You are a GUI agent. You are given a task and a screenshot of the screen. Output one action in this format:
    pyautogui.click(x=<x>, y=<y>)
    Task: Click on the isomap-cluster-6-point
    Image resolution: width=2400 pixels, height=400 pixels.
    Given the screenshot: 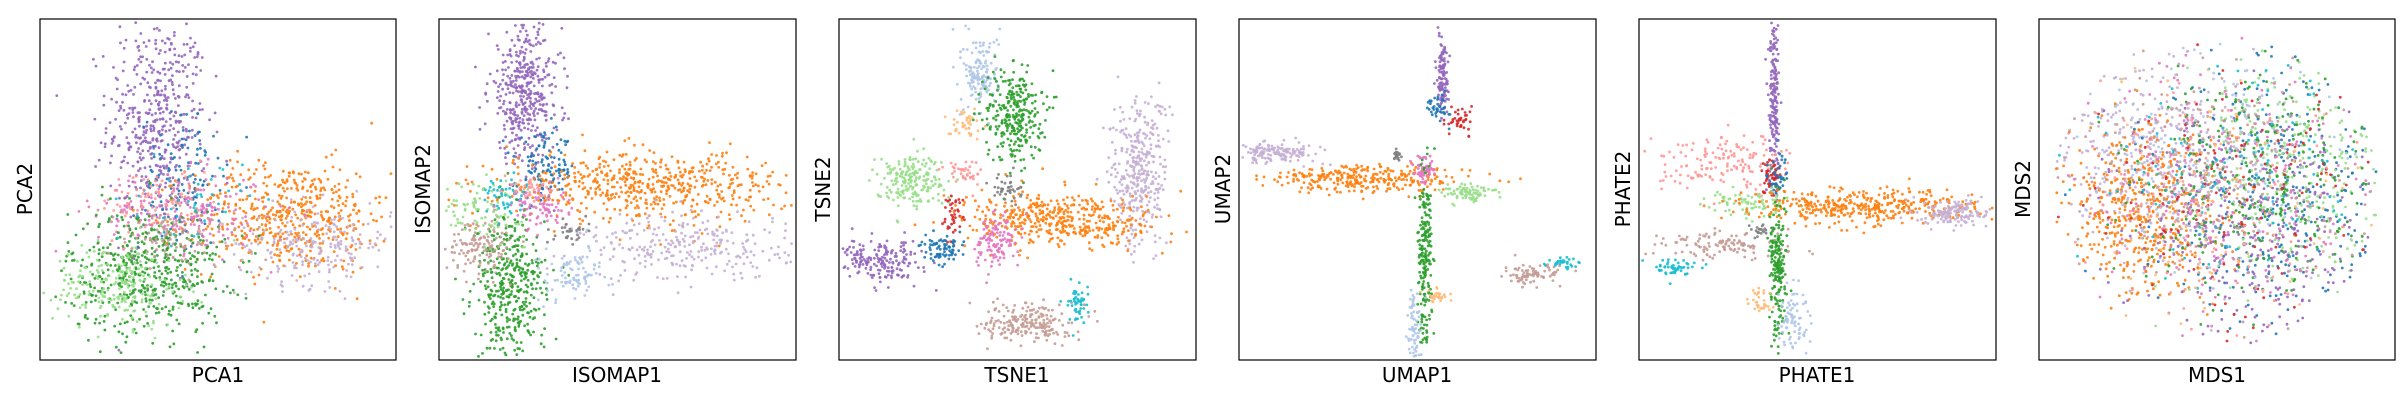 What is the action you would take?
    pyautogui.click(x=505, y=214)
    